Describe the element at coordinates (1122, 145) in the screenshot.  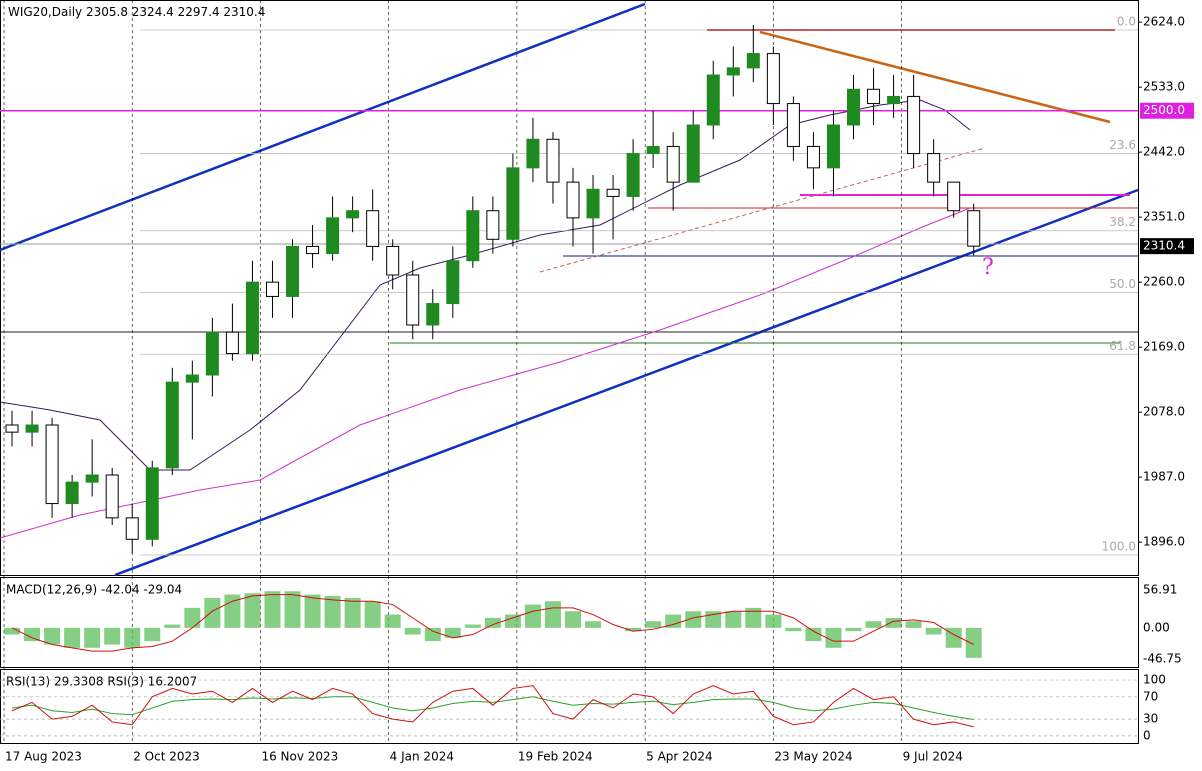
I see `fib-label: 23.6` at that location.